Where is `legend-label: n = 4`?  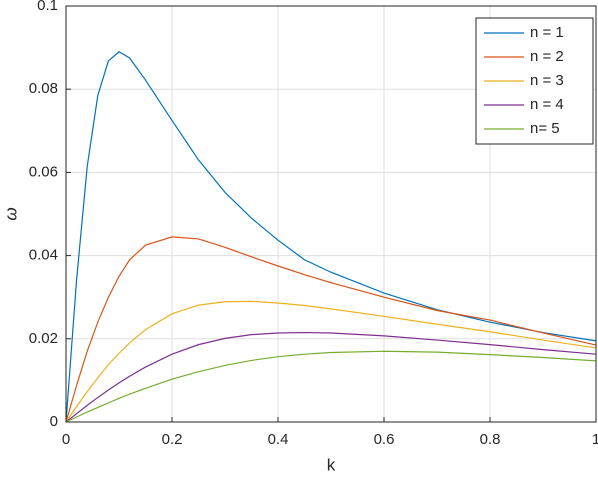 legend-label: n = 4 is located at coordinates (547, 104).